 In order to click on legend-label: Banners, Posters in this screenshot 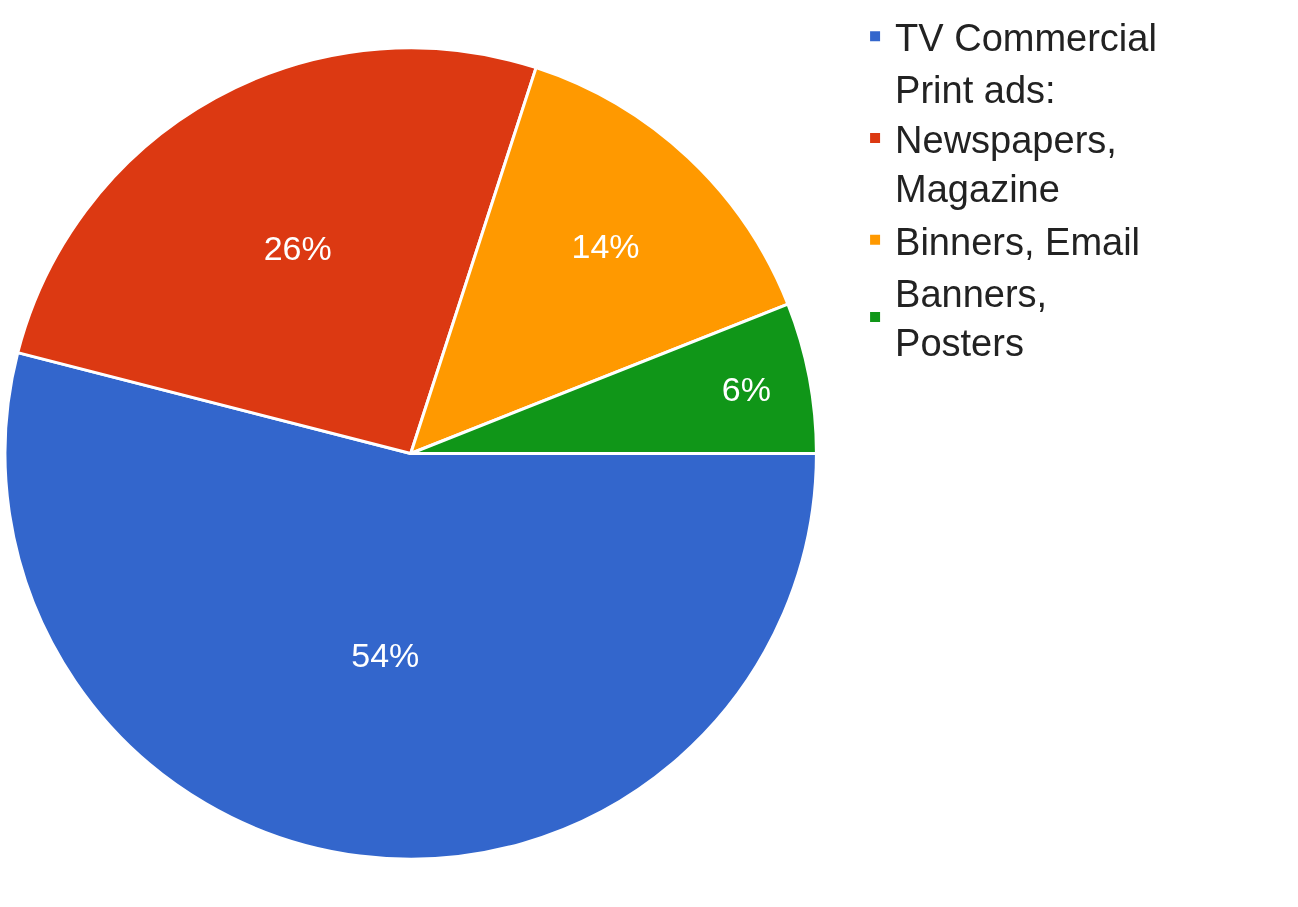, I will do `click(971, 319)`.